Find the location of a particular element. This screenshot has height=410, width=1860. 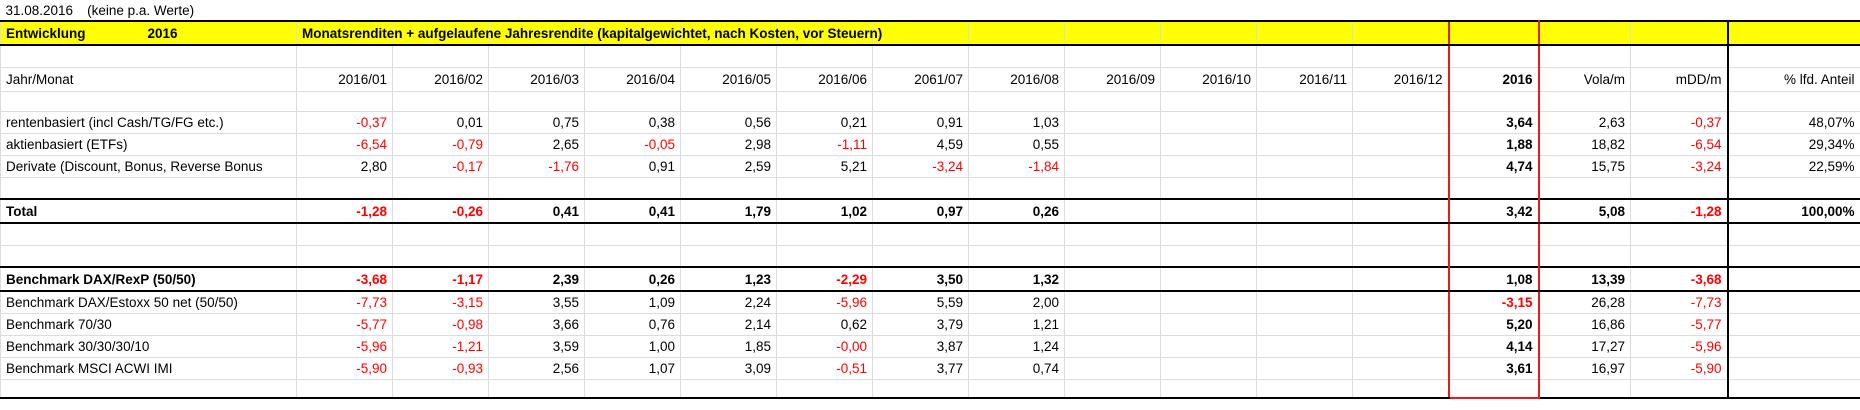

month-value: 0,55 is located at coordinates (1016, 144).